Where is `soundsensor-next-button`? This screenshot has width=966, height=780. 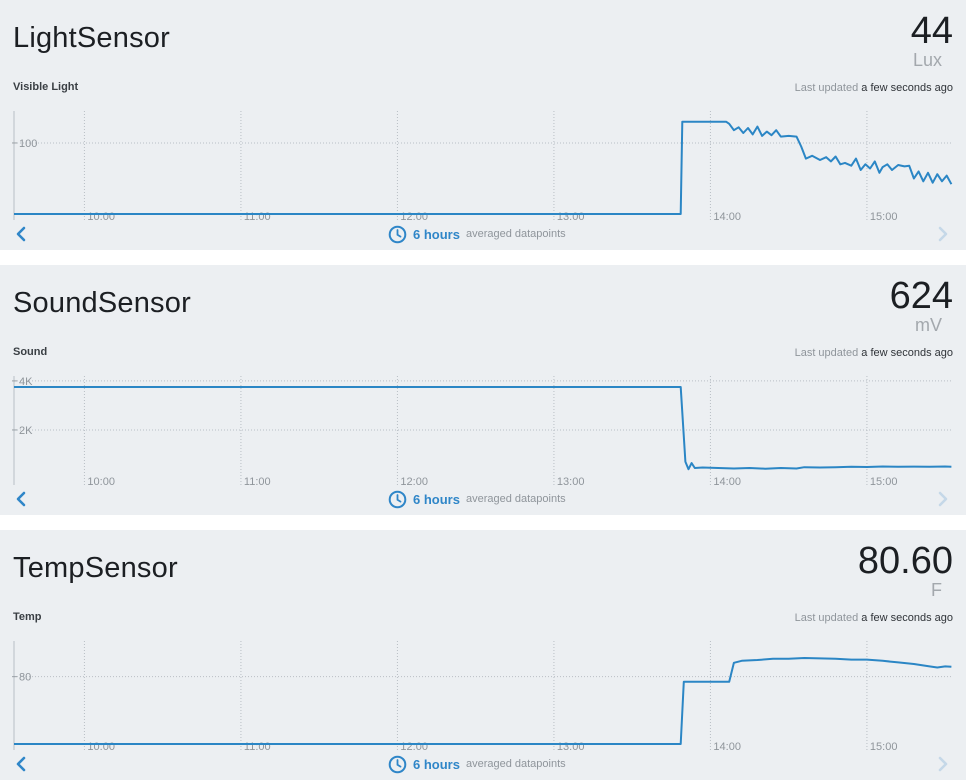 soundsensor-next-button is located at coordinates (943, 499).